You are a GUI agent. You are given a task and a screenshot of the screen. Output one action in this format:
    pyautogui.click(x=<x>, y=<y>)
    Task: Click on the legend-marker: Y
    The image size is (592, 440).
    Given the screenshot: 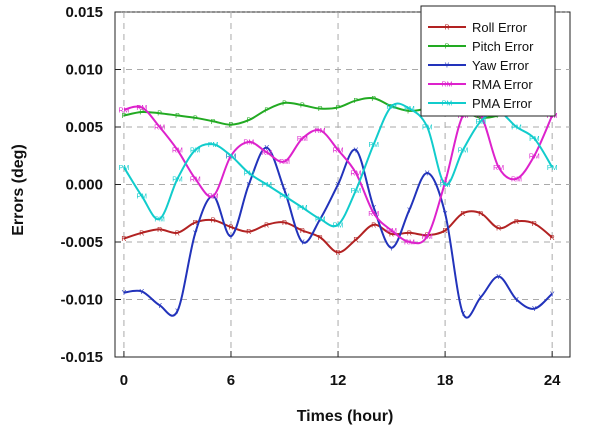 What is the action you would take?
    pyautogui.click(x=447, y=66)
    